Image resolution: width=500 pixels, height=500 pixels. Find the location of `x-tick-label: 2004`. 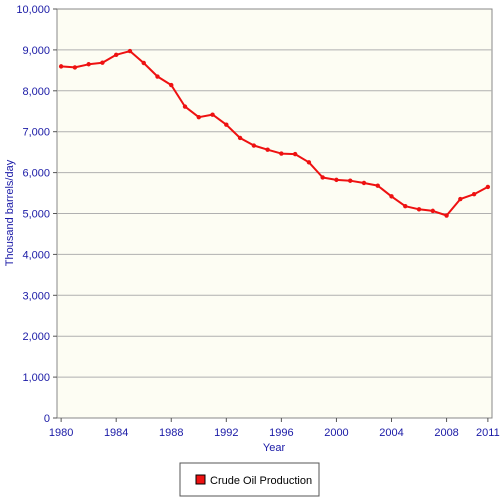

x-tick-label: 2004 is located at coordinates (391, 433).